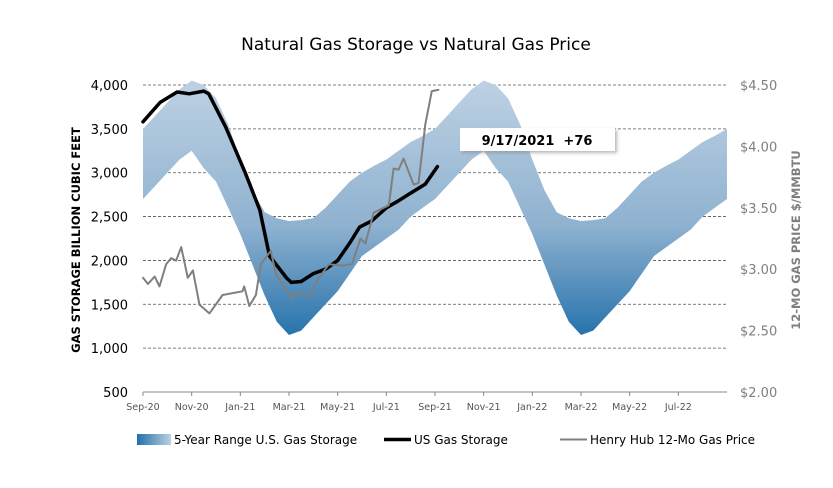 The image size is (833, 488). What do you see at coordinates (796, 240) in the screenshot?
I see `y2-axis-label: 12-MO GAS PRICE $/MMBTU` at bounding box center [796, 240].